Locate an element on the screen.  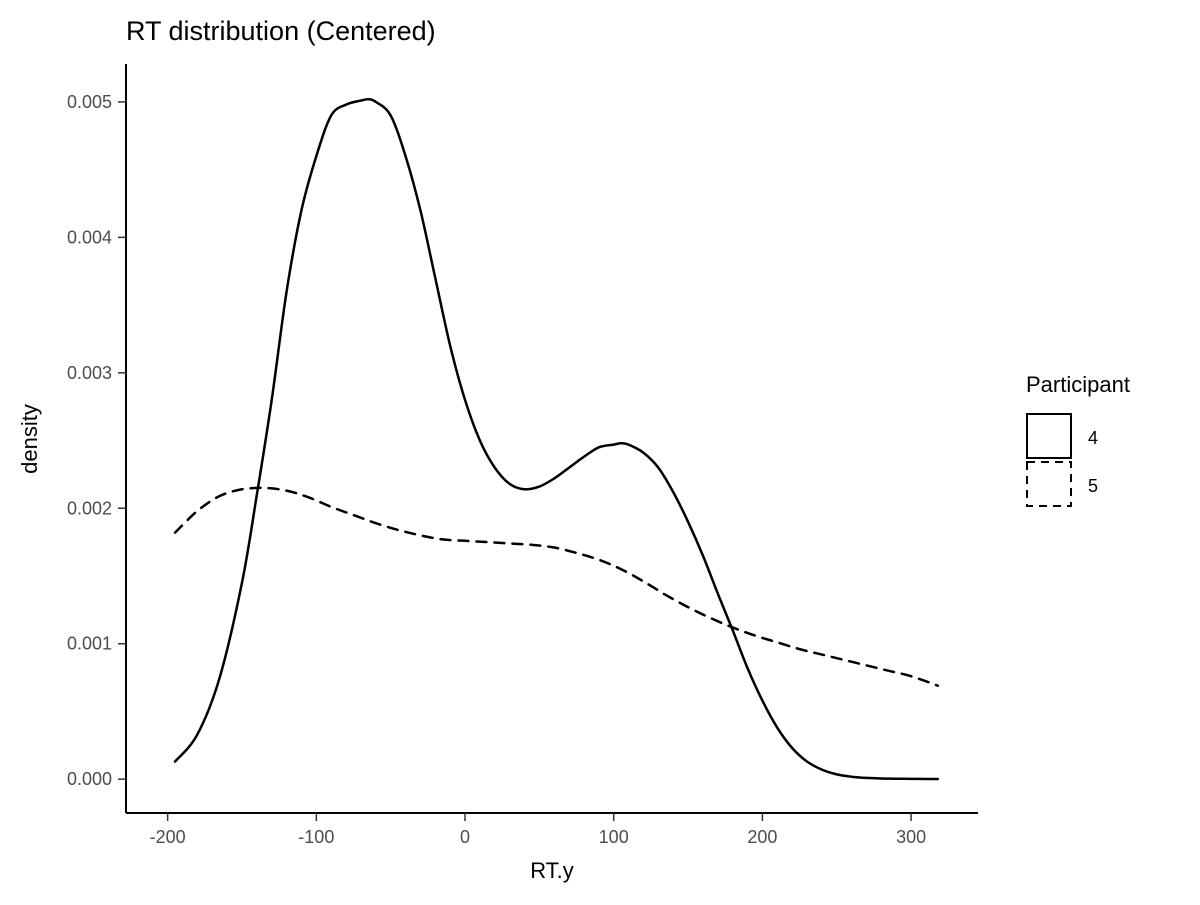
y-axis-title: density is located at coordinates (29, 439).